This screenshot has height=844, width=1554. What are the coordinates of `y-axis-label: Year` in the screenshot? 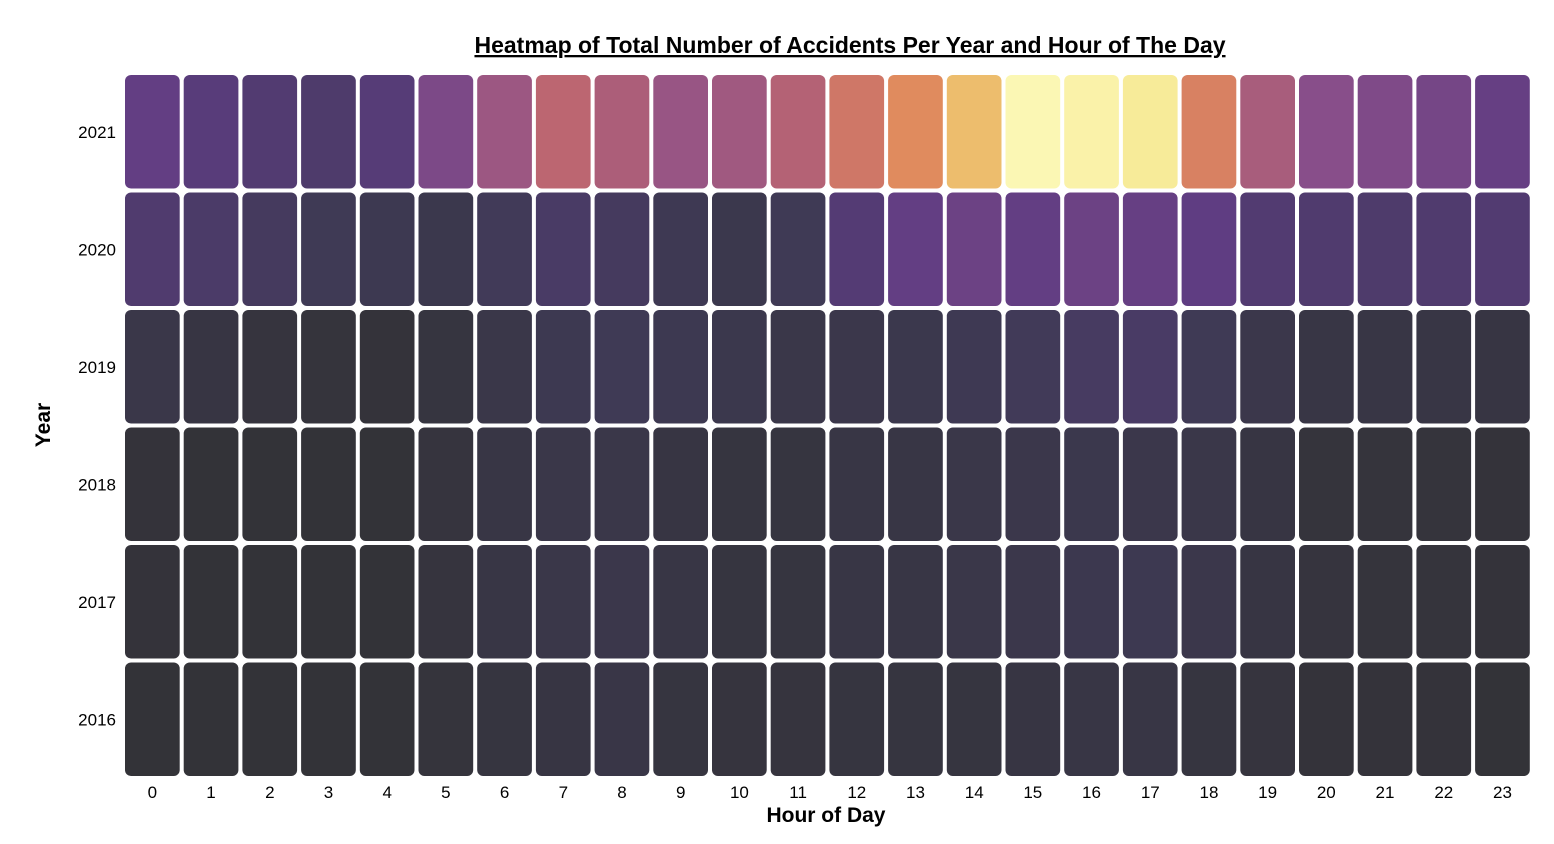 It's located at (43, 425).